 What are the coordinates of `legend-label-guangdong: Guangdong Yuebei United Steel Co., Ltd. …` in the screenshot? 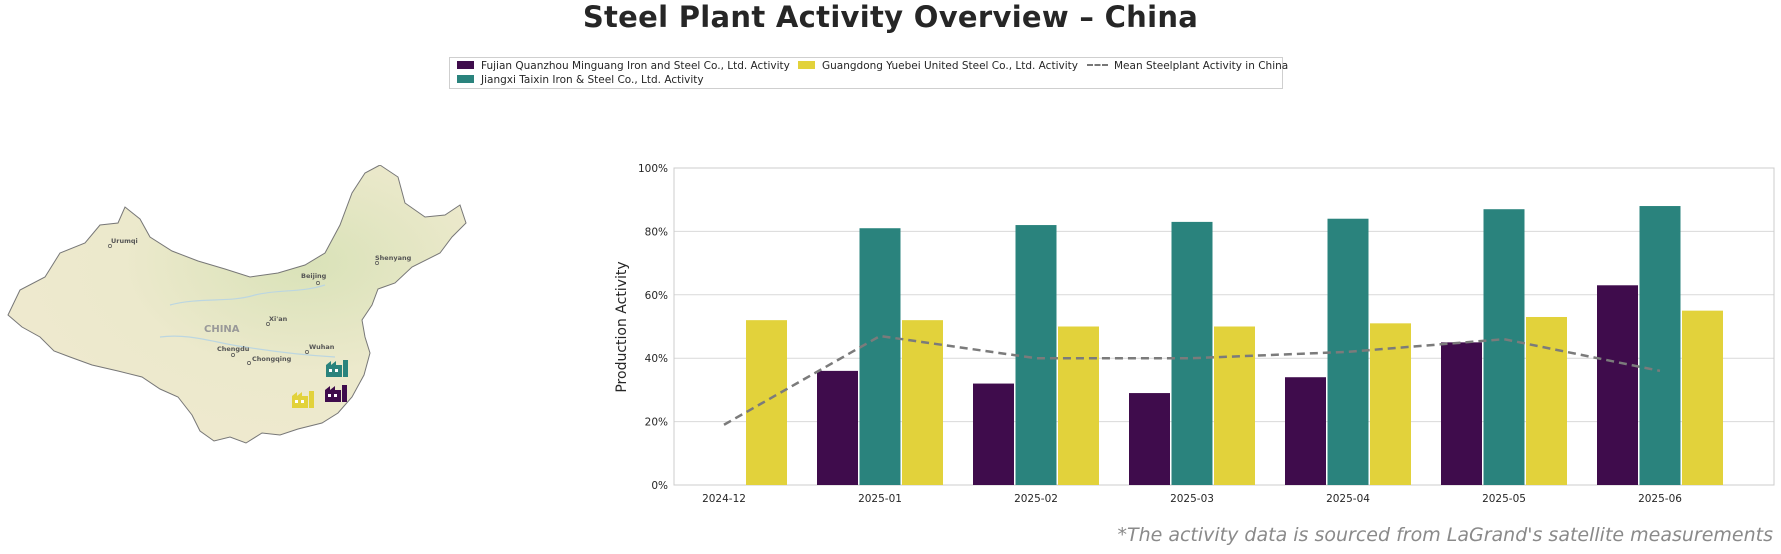 It's located at (950, 66).